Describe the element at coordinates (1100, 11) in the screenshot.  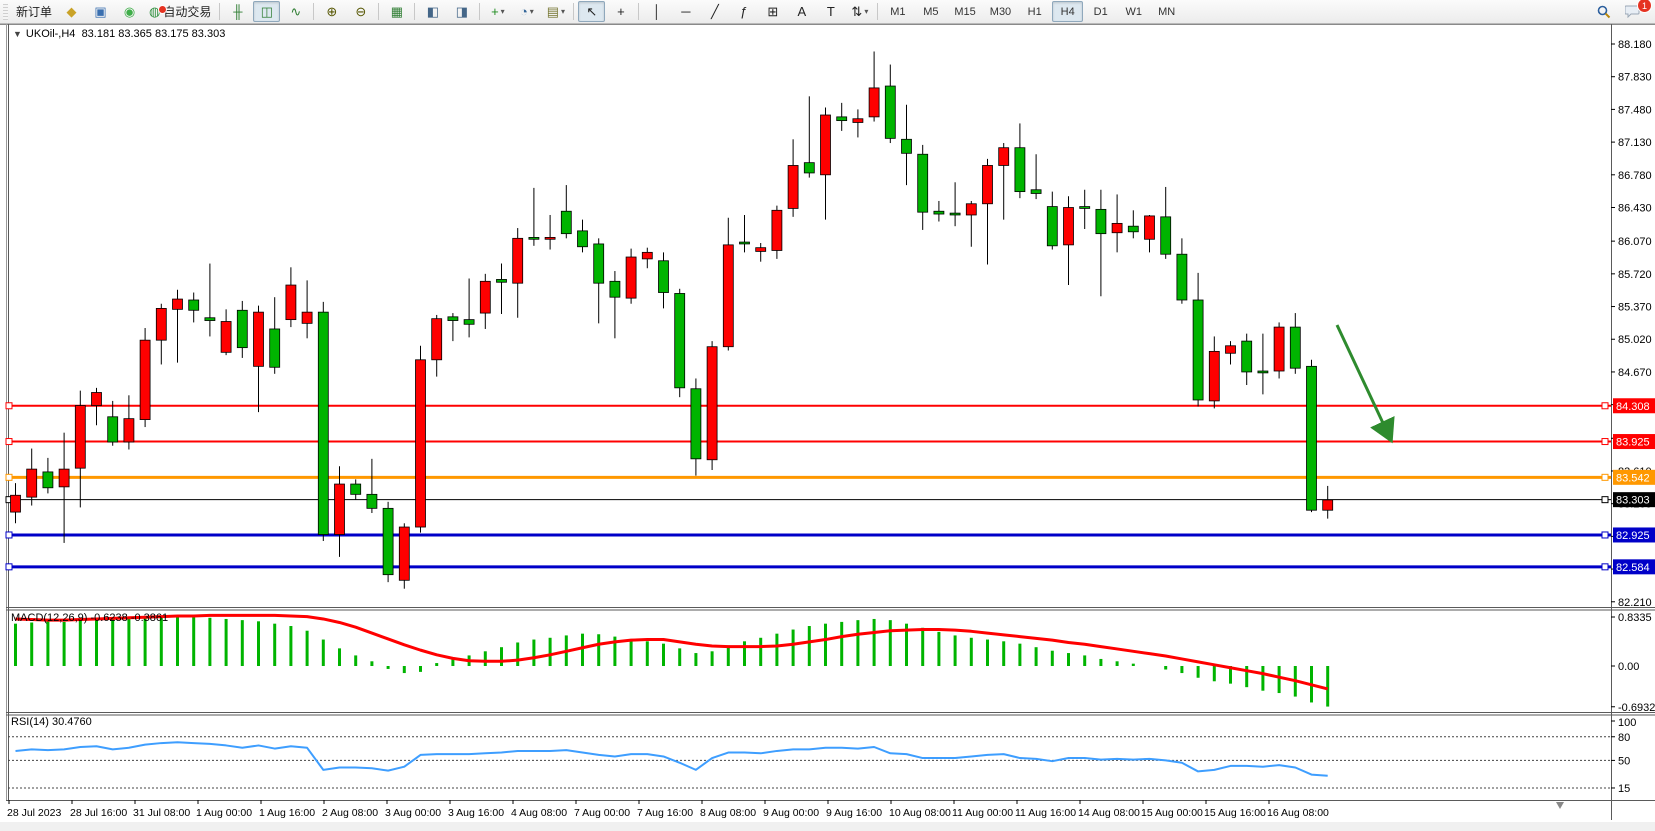
I see `timeframe-button-d1: D1` at that location.